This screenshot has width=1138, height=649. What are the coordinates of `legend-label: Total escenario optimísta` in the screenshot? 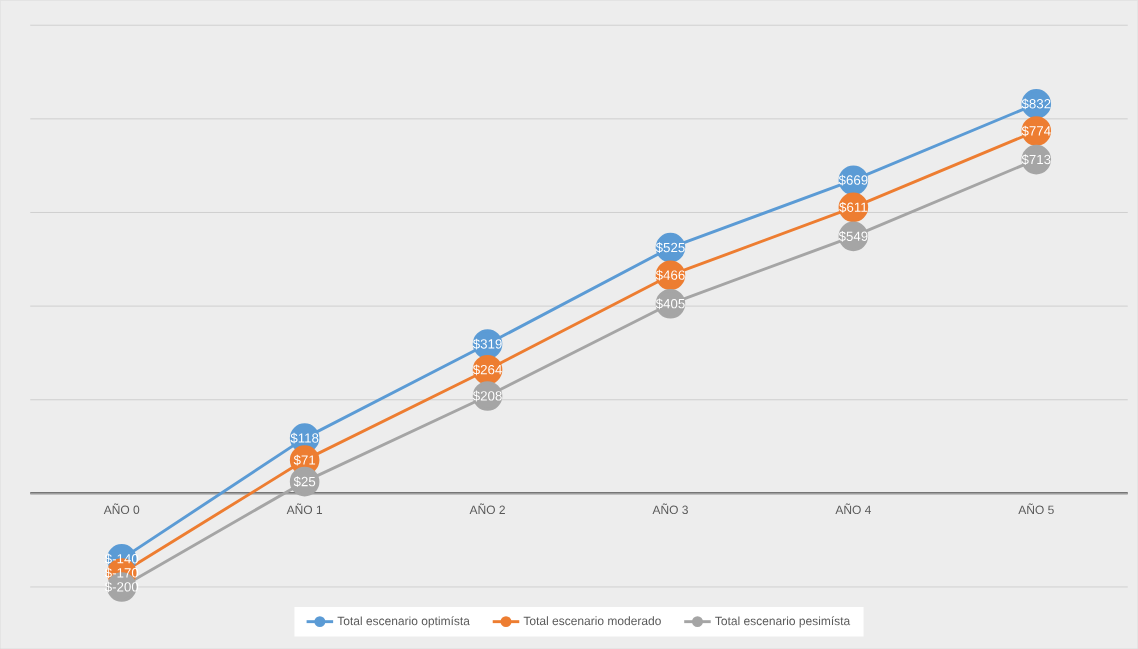 It's located at (403, 622).